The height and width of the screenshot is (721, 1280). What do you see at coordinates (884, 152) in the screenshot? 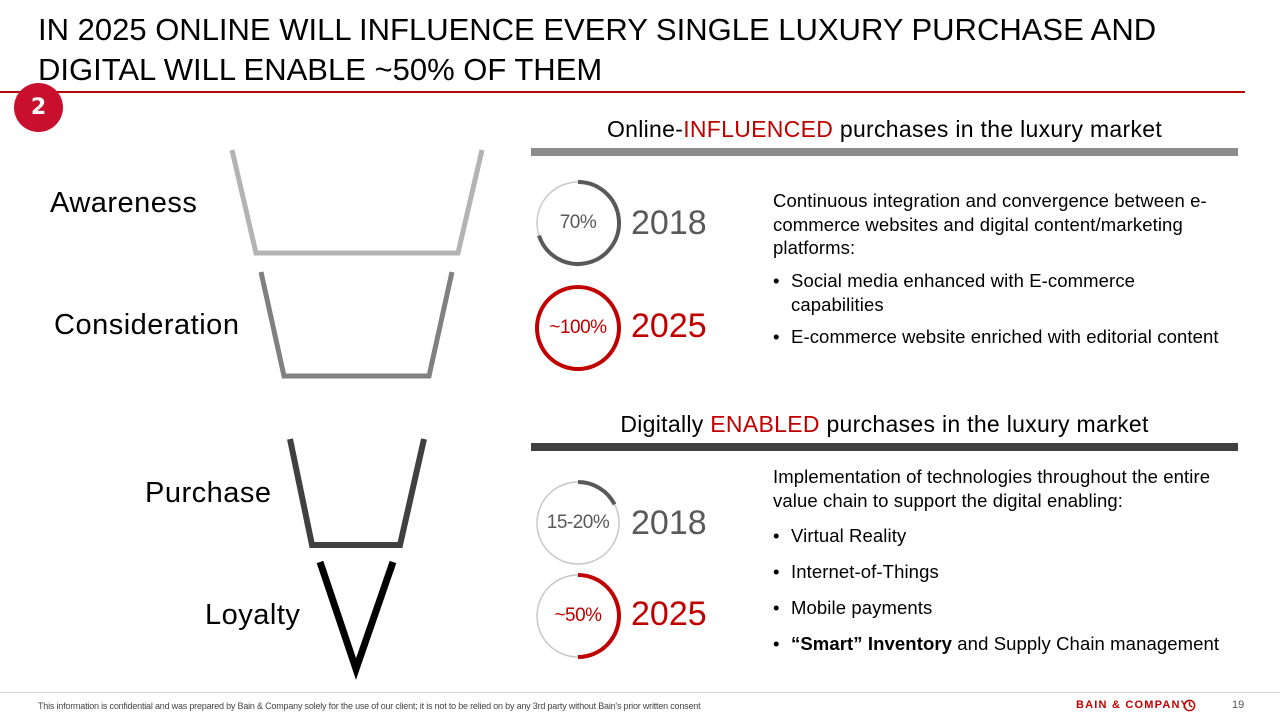
I see `influenced-rule` at bounding box center [884, 152].